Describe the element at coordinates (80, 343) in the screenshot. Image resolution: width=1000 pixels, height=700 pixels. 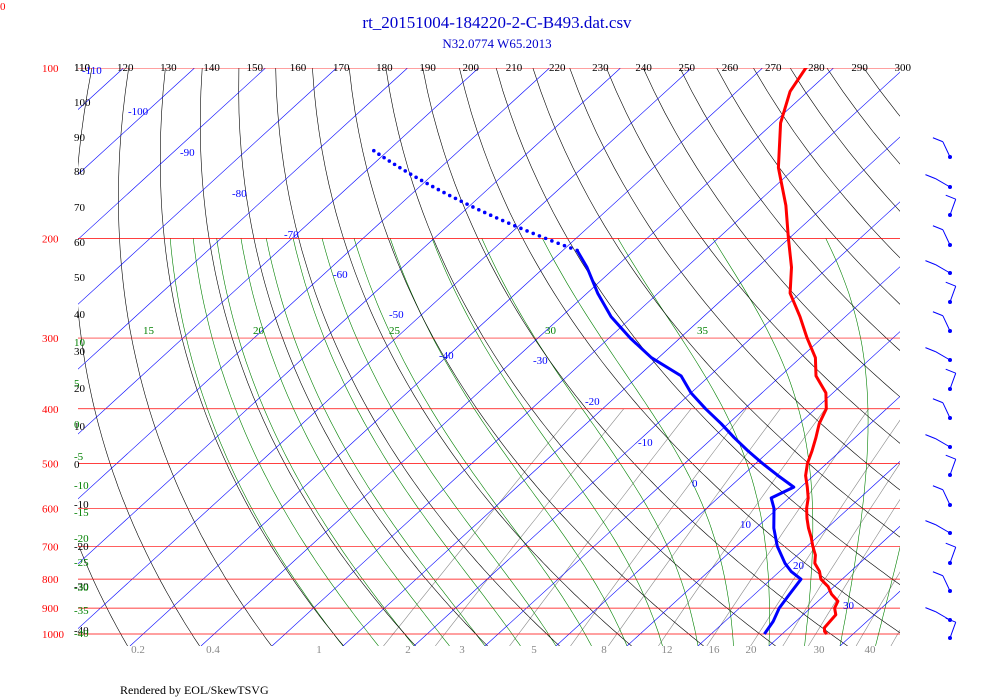
I see `moist-tick-label: 10` at that location.